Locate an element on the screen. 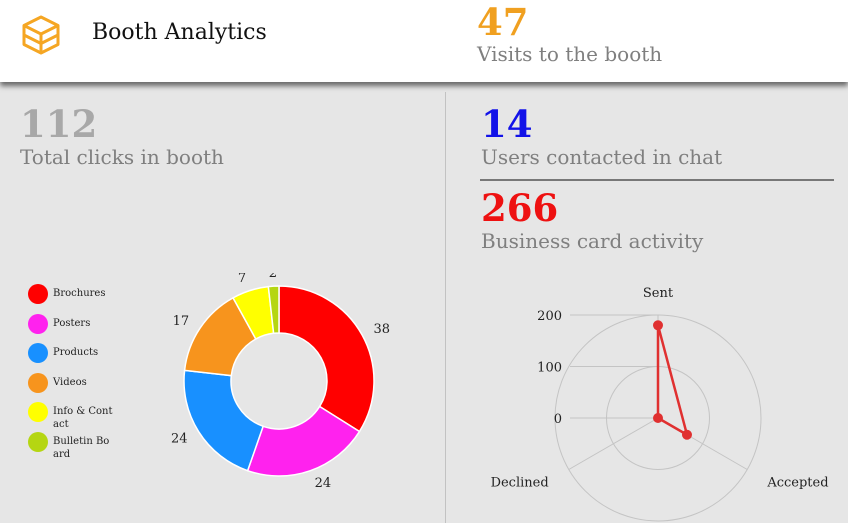 Image resolution: width=848 pixels, height=523 pixels. legend-label: Info & Contact is located at coordinates (83, 418).